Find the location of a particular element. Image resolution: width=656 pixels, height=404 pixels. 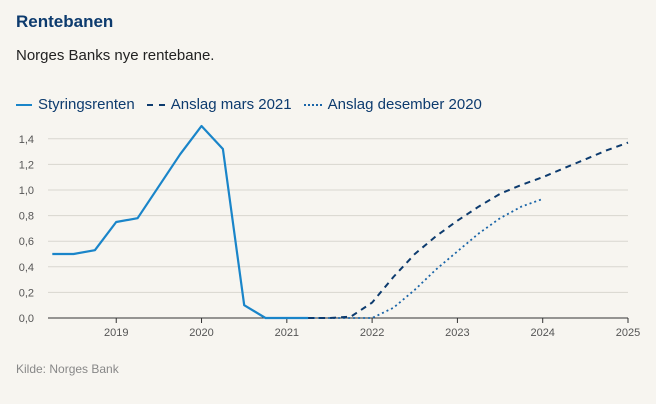

legend-item-dec2020: Anslag desember 2020 is located at coordinates (392, 104).